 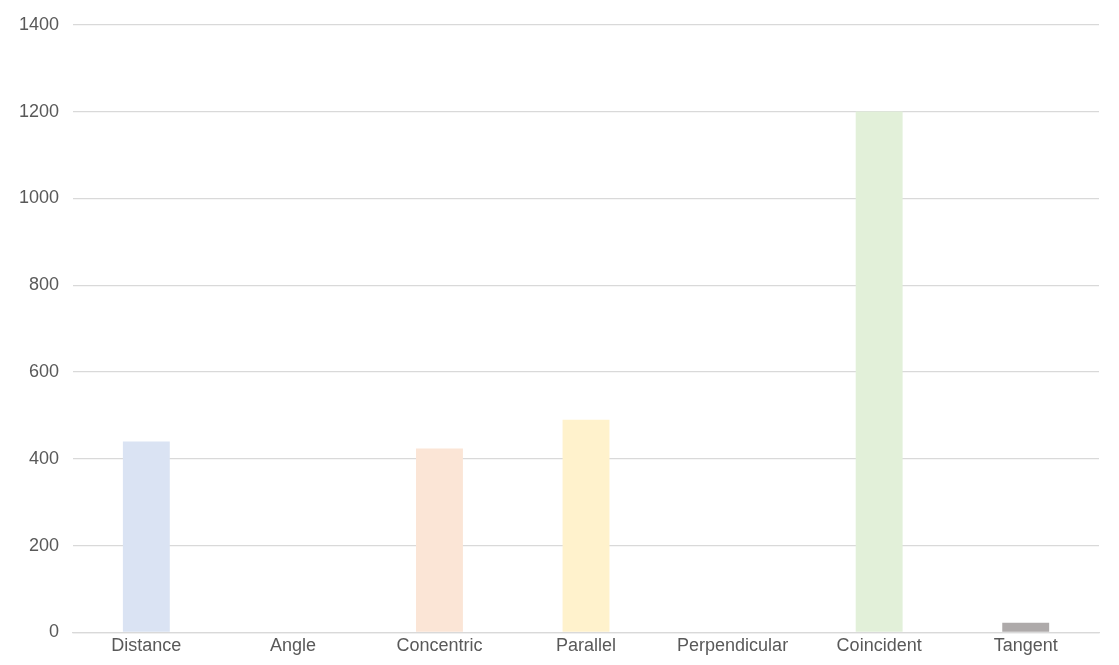 What do you see at coordinates (44, 544) in the screenshot?
I see `y-tick-label: 200` at bounding box center [44, 544].